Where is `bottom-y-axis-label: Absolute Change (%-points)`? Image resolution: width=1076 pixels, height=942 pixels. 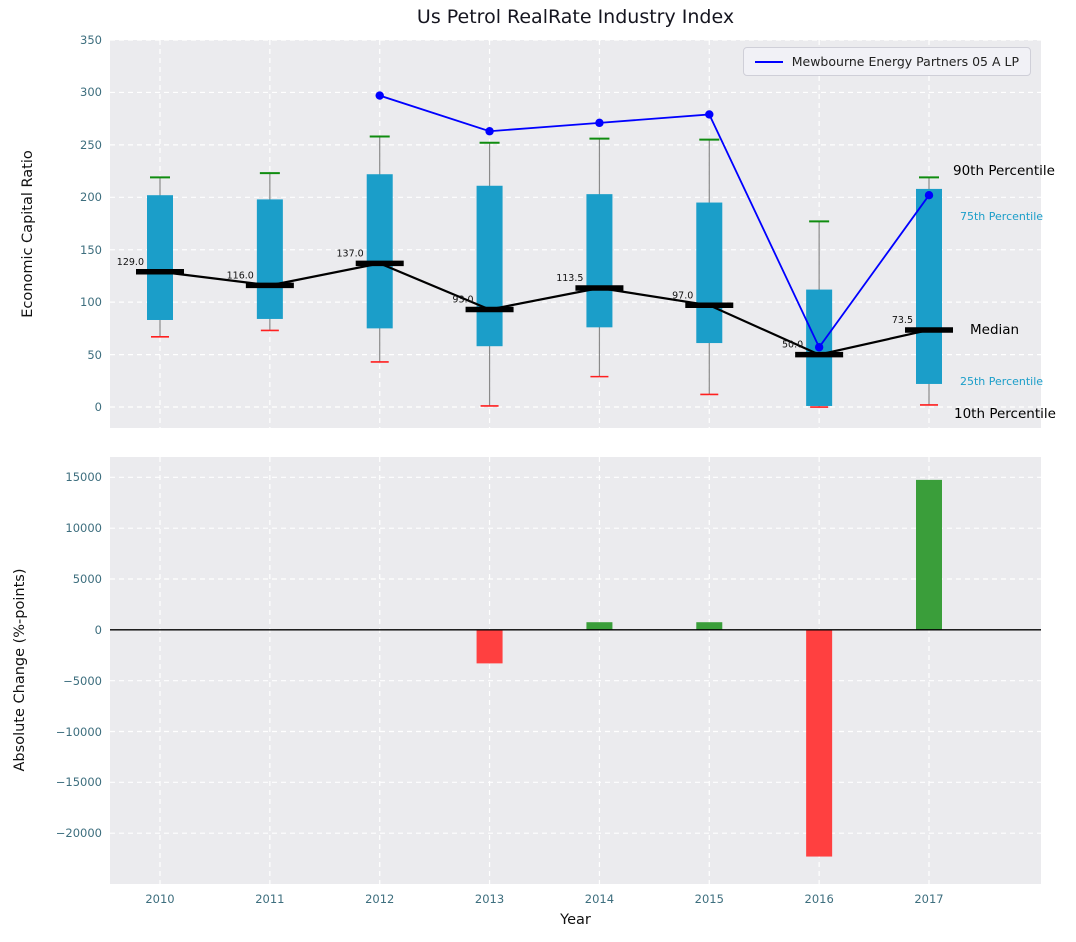 bottom-y-axis-label: Absolute Change (%-points) is located at coordinates (20, 670).